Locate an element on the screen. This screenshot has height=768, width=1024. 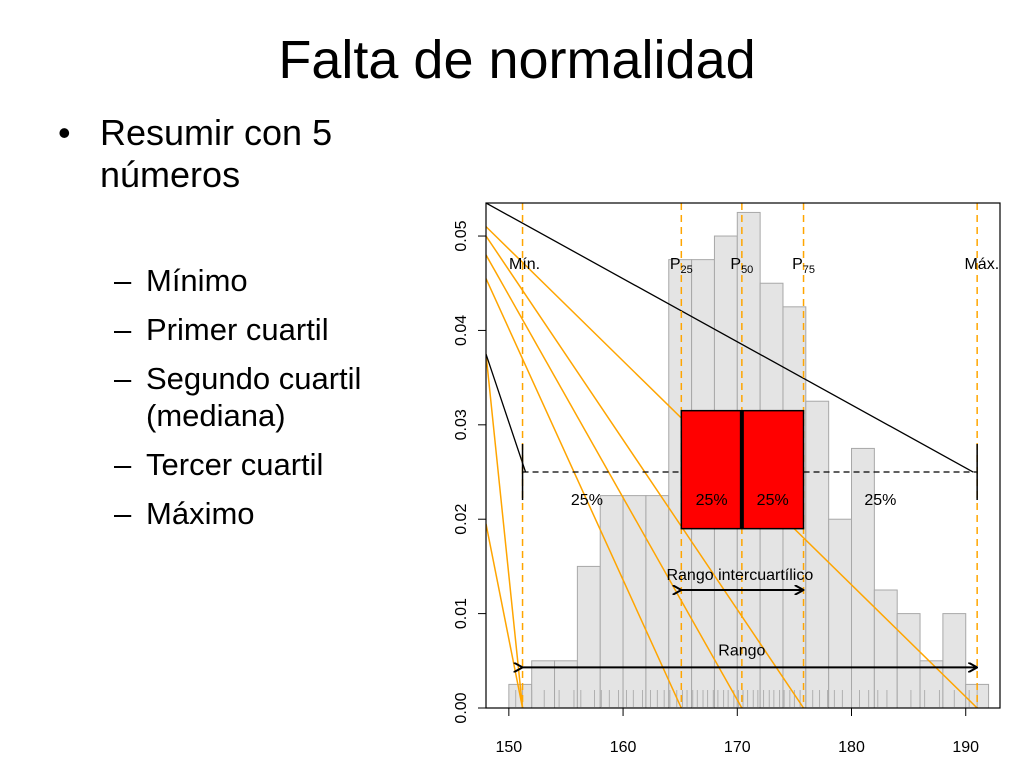
y-tick-label: 0.01 is located at coordinates (461, 613).